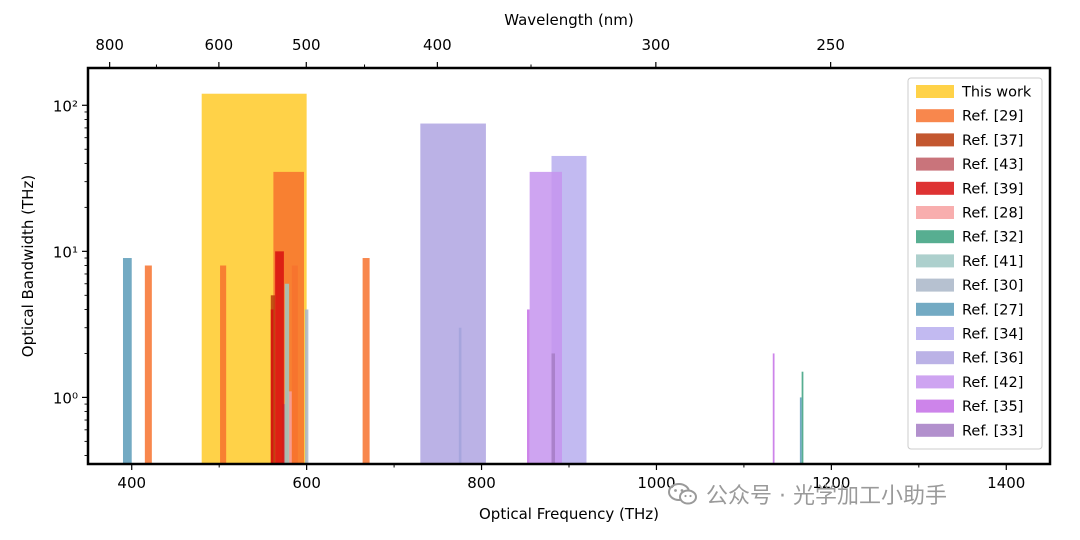  I want to click on legend-label: Ref. [36], so click(992, 359).